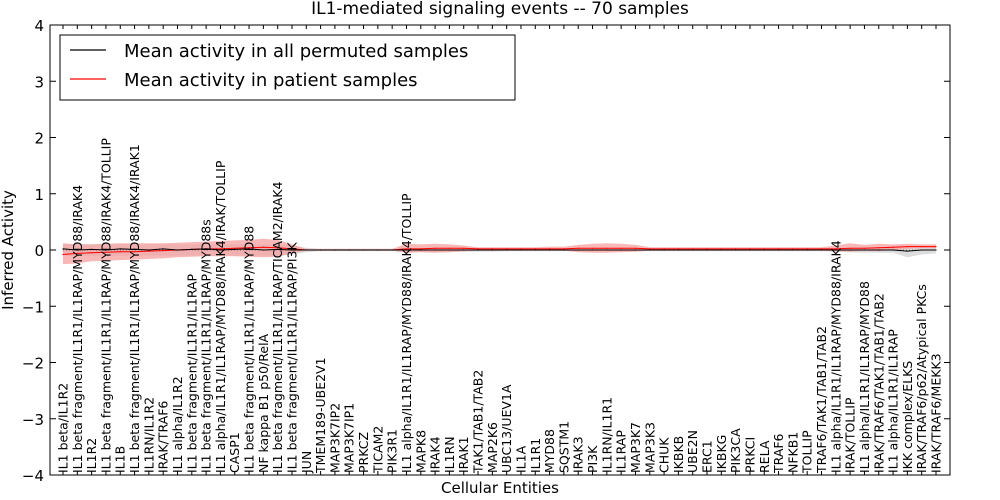 Image resolution: width=1000 pixels, height=500 pixels. I want to click on x-tick-label: UBE2N, so click(692, 451).